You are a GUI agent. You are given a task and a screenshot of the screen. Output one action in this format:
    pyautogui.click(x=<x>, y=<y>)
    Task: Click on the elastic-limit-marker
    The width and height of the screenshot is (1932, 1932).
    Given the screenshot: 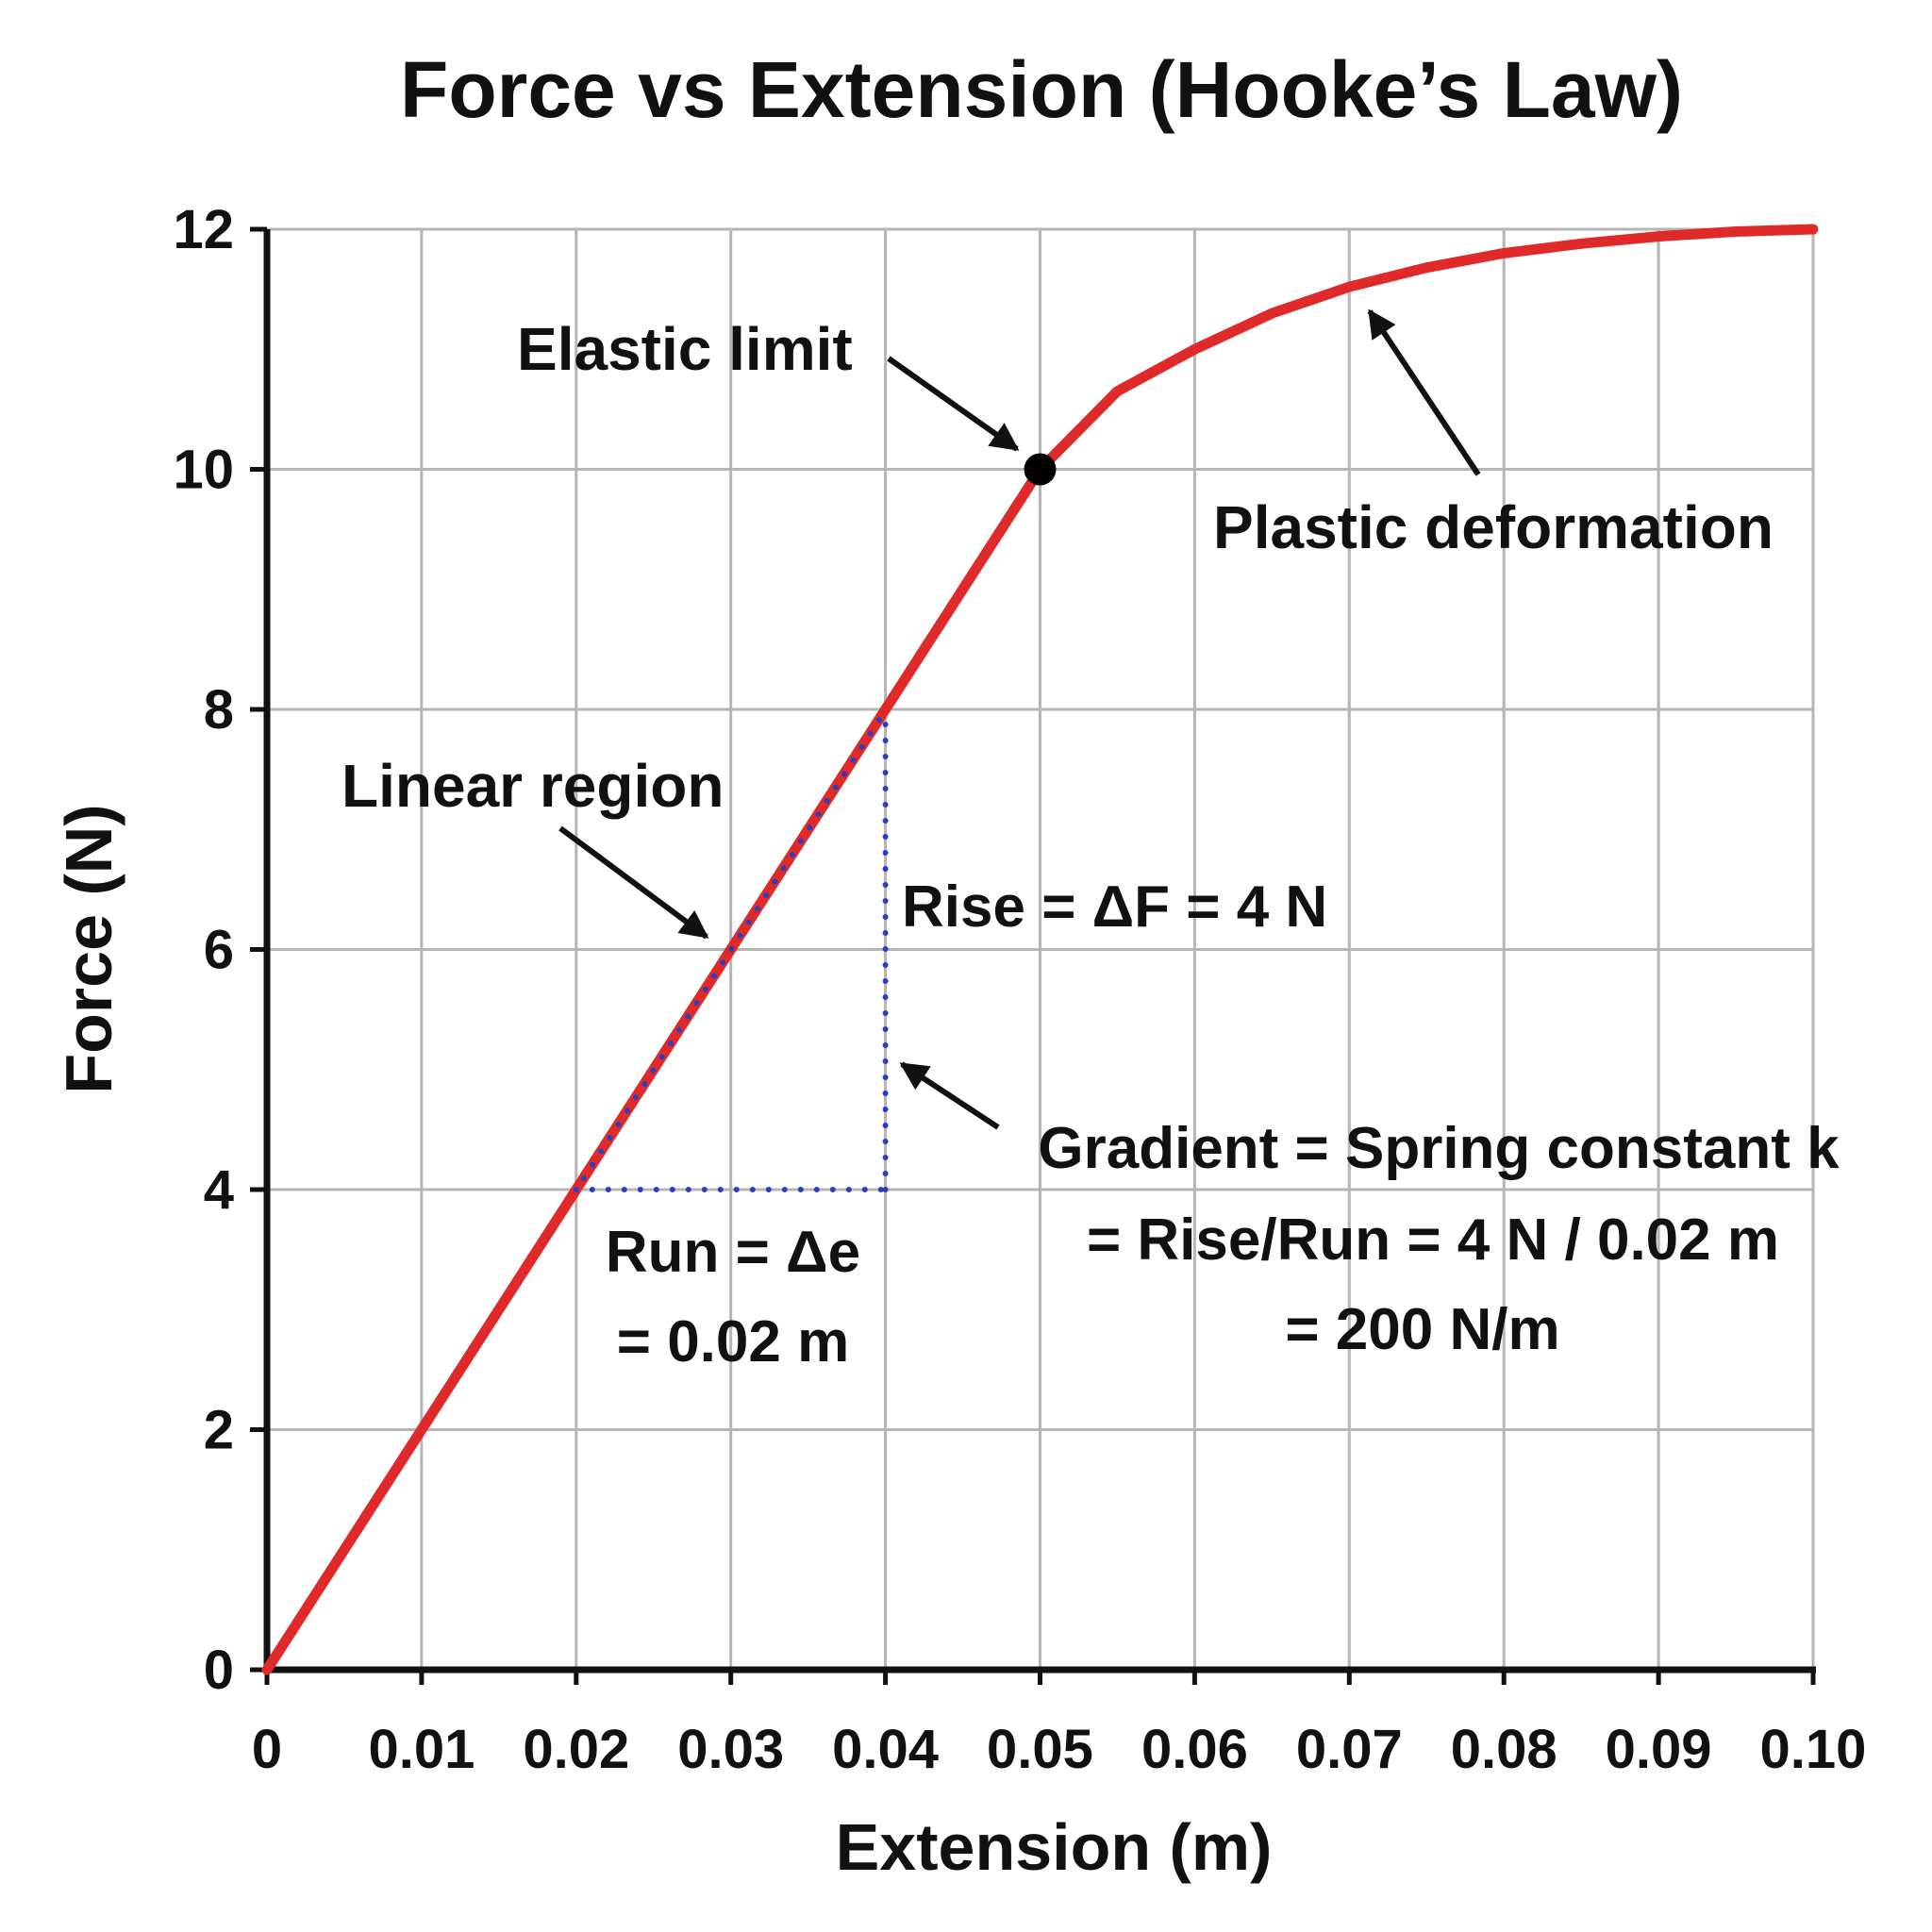 What is the action you would take?
    pyautogui.click(x=1040, y=470)
    